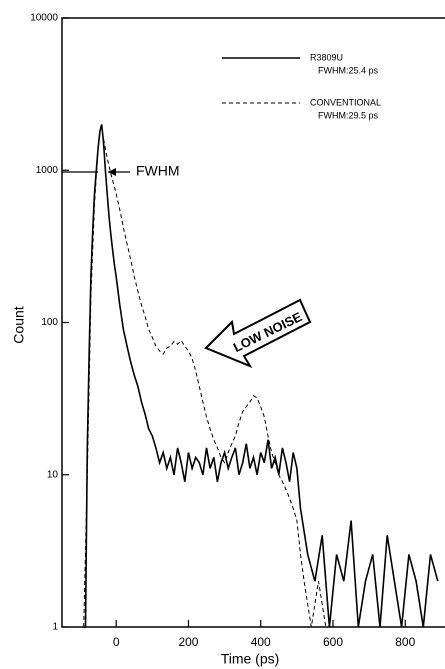 Image resolution: width=445 pixels, height=669 pixels. Describe the element at coordinates (188, 642) in the screenshot. I see `x-tick-label: 200` at that location.